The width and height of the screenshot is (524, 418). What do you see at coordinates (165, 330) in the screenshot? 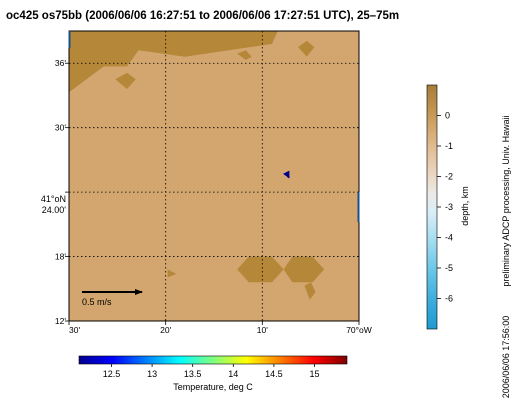
I see `x-tick-label: 20'` at bounding box center [165, 330].